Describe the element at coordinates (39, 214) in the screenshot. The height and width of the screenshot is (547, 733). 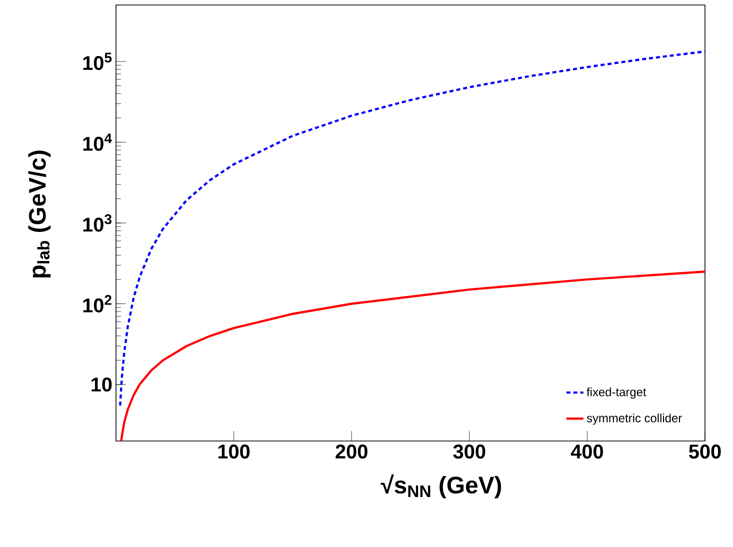
I see `y-axis-title: p$_{lab}$ (GeV/c)` at that location.